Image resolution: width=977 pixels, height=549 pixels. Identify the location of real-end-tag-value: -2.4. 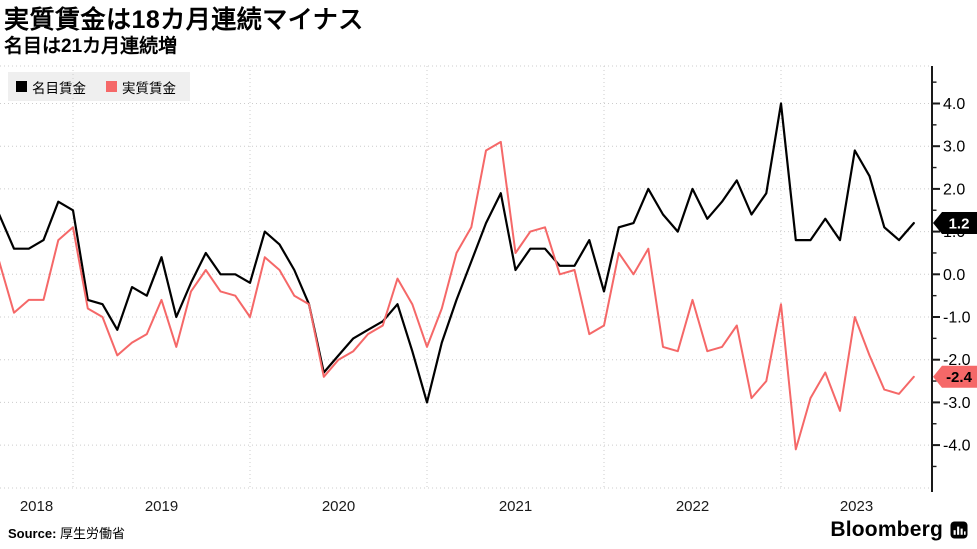
(959, 377).